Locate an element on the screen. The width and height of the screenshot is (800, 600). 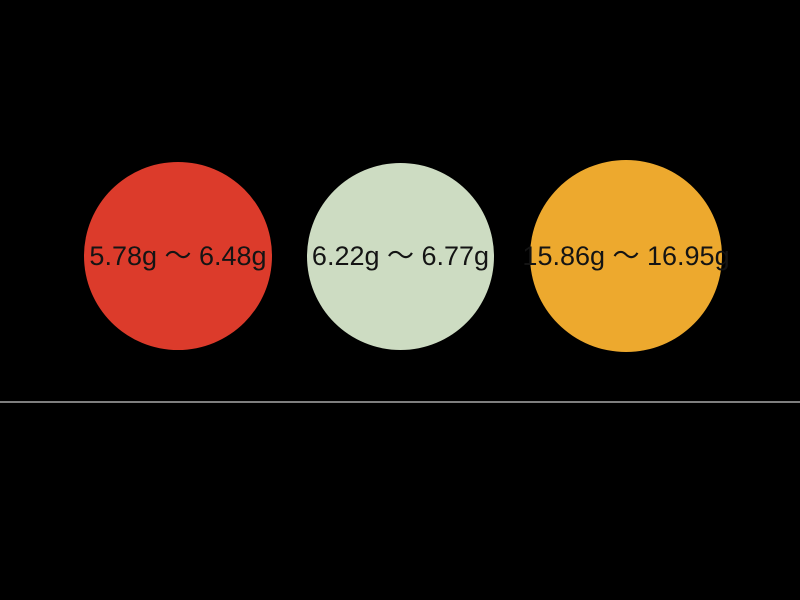
bubble-chart-item-2: 6.22g 〜 6.77g is located at coordinates (400, 256).